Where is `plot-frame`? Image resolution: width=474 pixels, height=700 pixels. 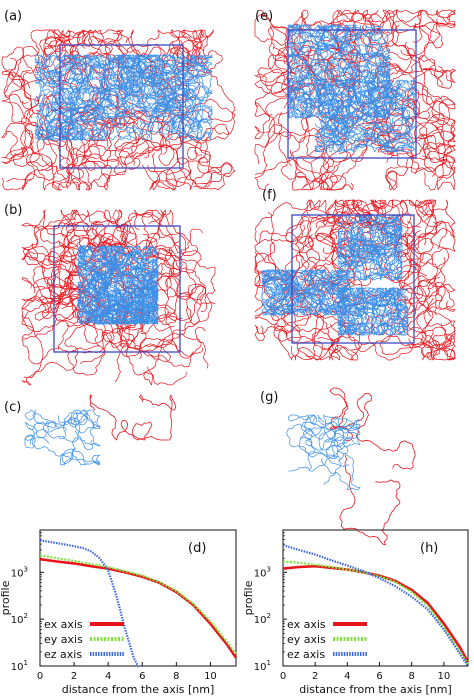 plot-frame is located at coordinates (375, 598).